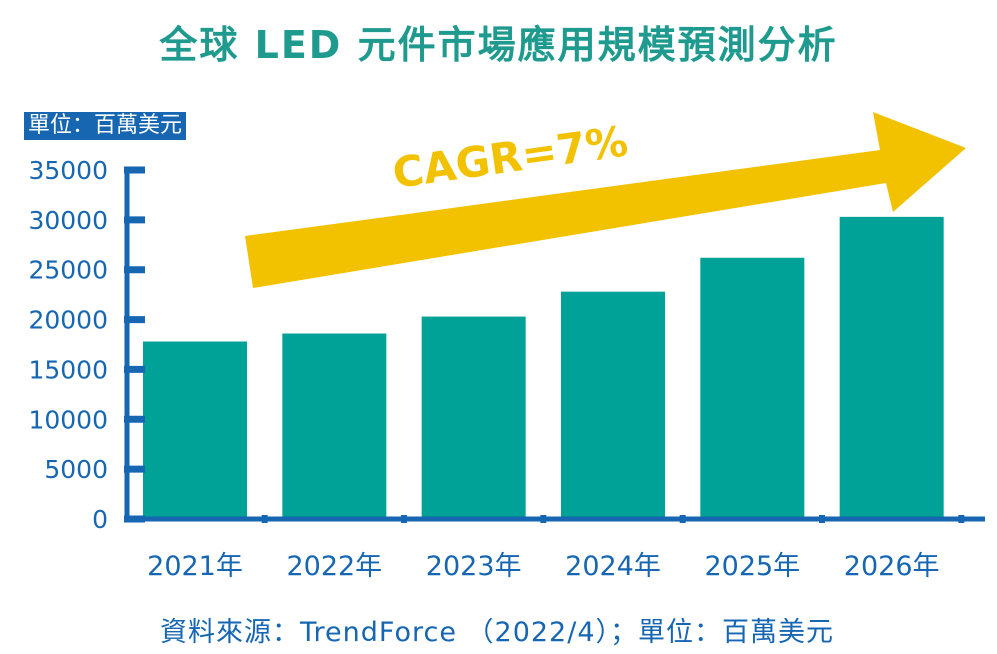  I want to click on x-tick-label: 2025年, so click(752, 566).